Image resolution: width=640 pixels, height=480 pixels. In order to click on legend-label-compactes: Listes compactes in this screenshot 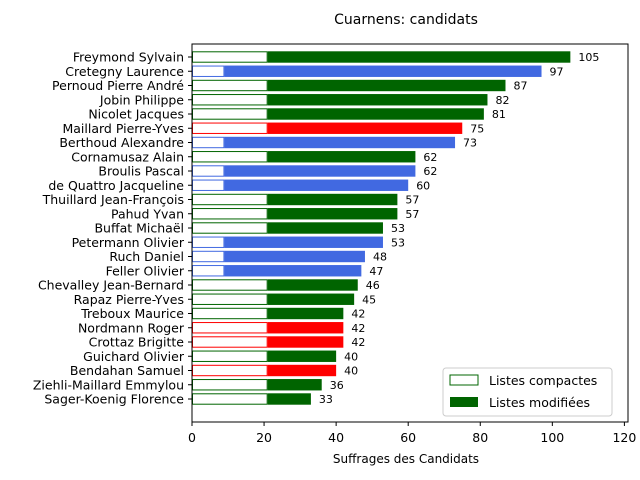, I will do `click(543, 380)`.